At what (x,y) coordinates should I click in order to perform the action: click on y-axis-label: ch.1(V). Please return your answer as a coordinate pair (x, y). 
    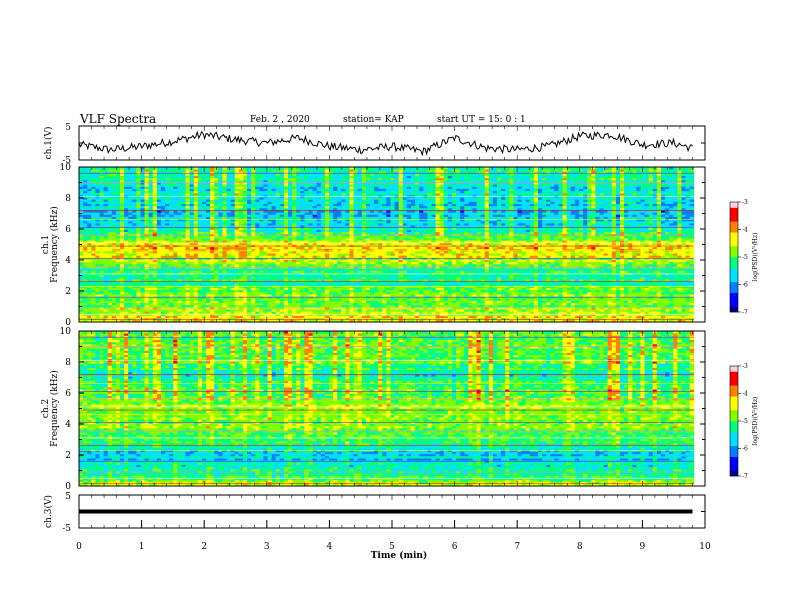
    Looking at the image, I should click on (48, 143).